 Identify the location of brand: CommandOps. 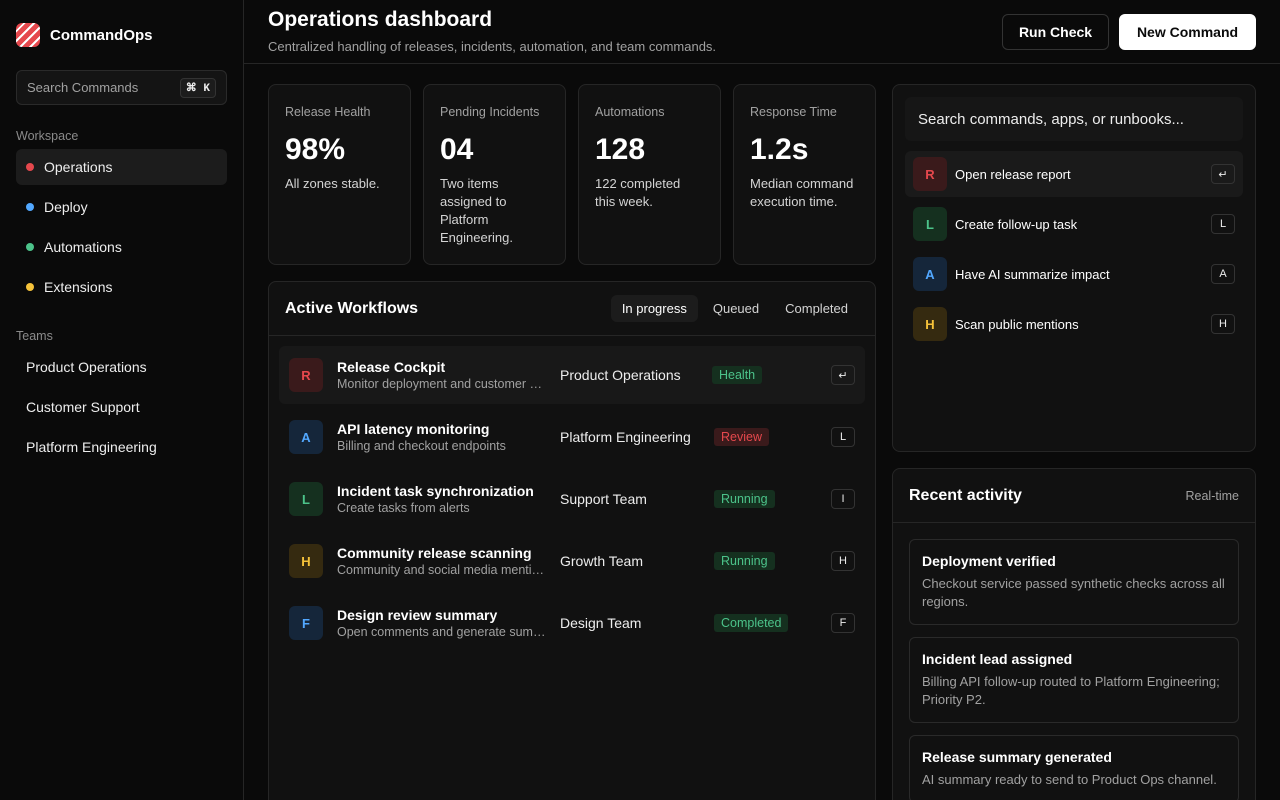
(121, 35).